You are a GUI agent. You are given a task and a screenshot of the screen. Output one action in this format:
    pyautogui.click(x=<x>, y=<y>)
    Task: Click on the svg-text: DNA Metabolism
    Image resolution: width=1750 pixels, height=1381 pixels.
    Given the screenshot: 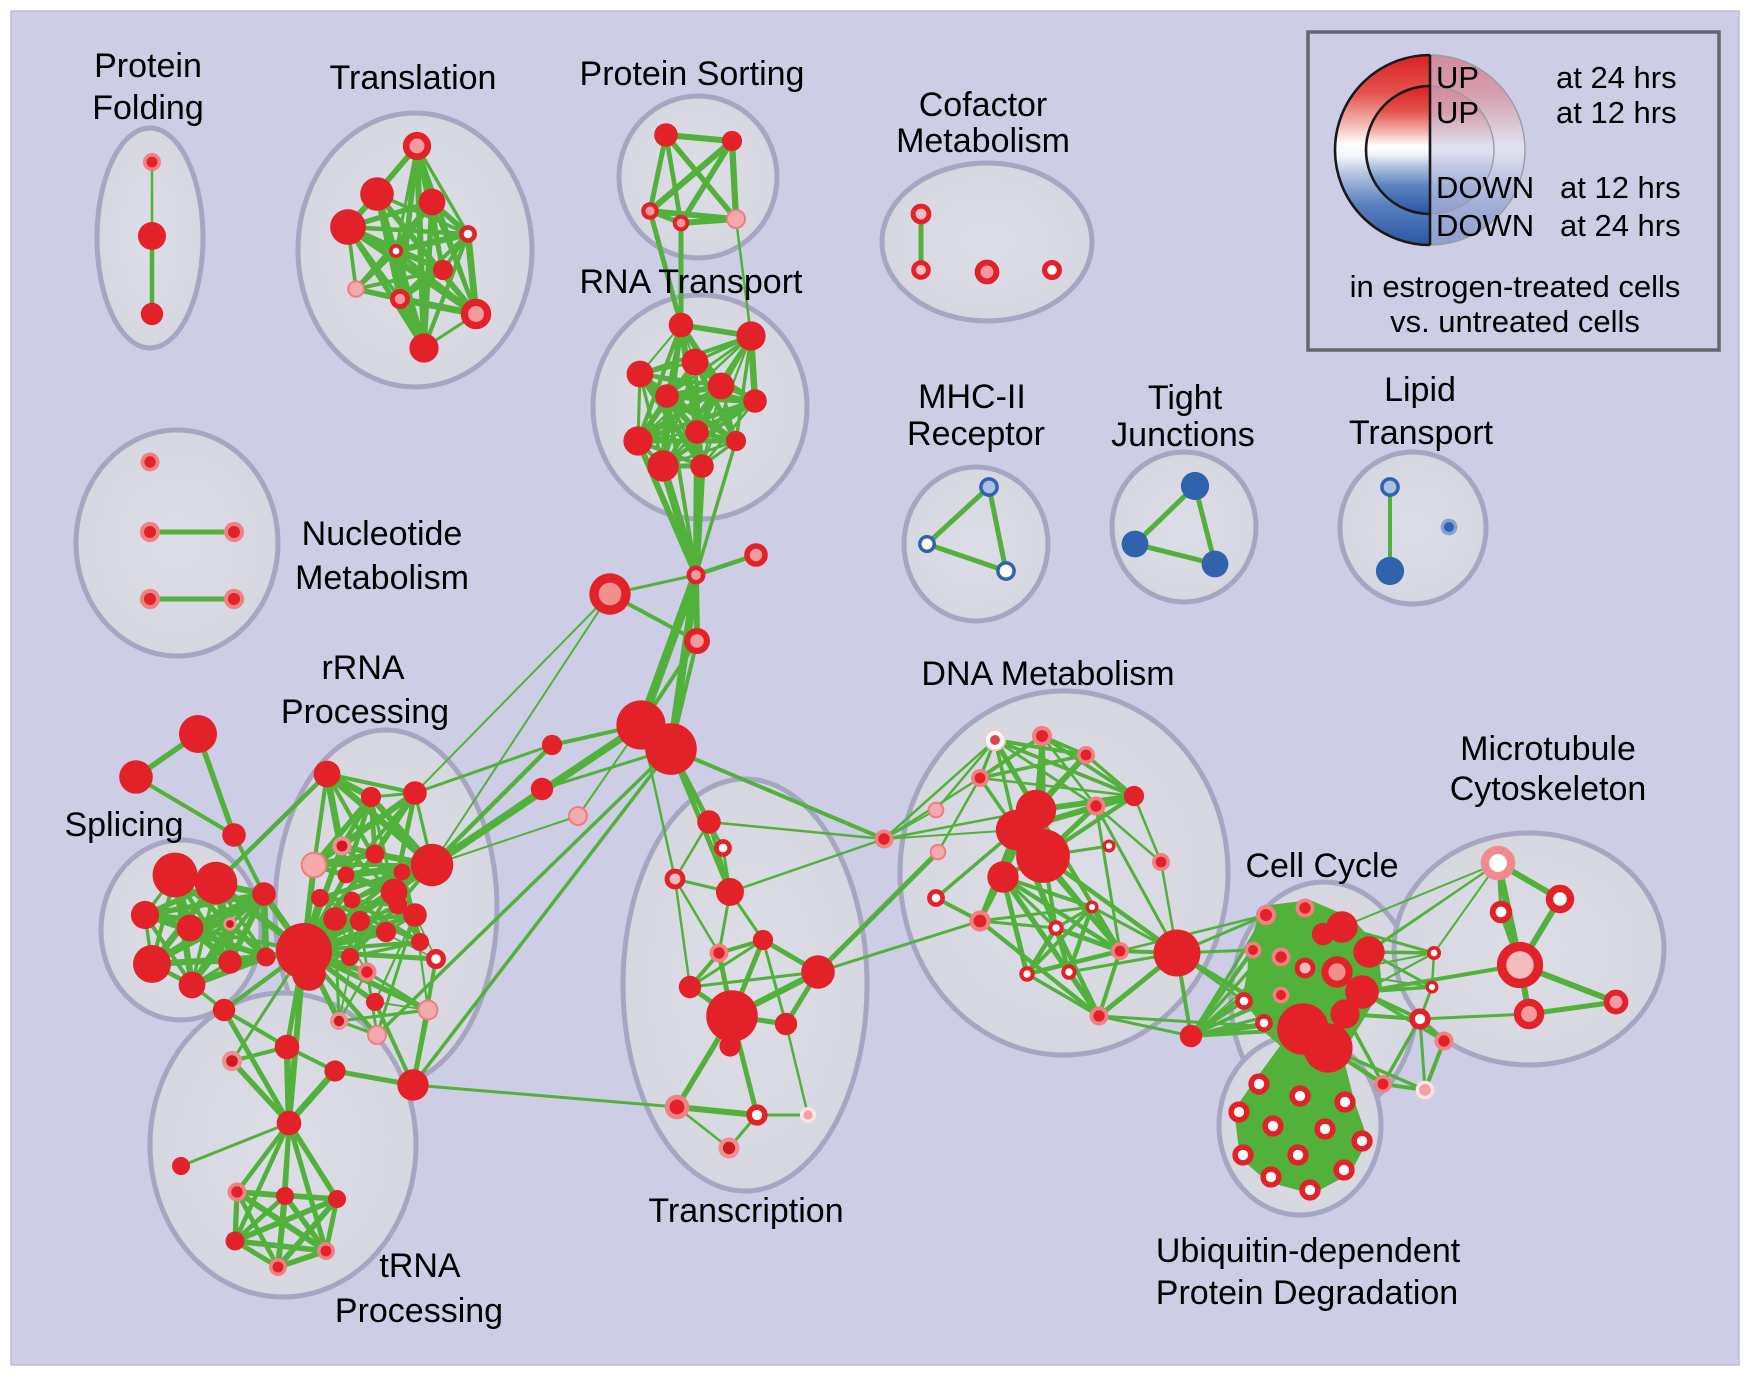 What is the action you would take?
    pyautogui.click(x=1047, y=674)
    